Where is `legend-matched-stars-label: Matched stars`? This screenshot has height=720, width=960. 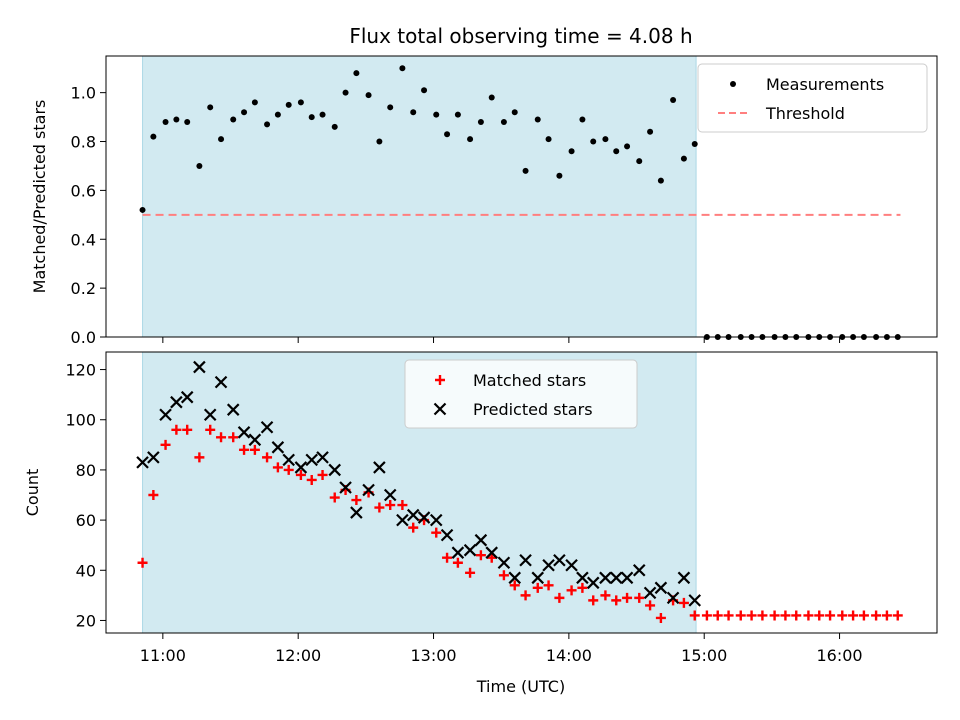 legend-matched-stars-label: Matched stars is located at coordinates (529, 380).